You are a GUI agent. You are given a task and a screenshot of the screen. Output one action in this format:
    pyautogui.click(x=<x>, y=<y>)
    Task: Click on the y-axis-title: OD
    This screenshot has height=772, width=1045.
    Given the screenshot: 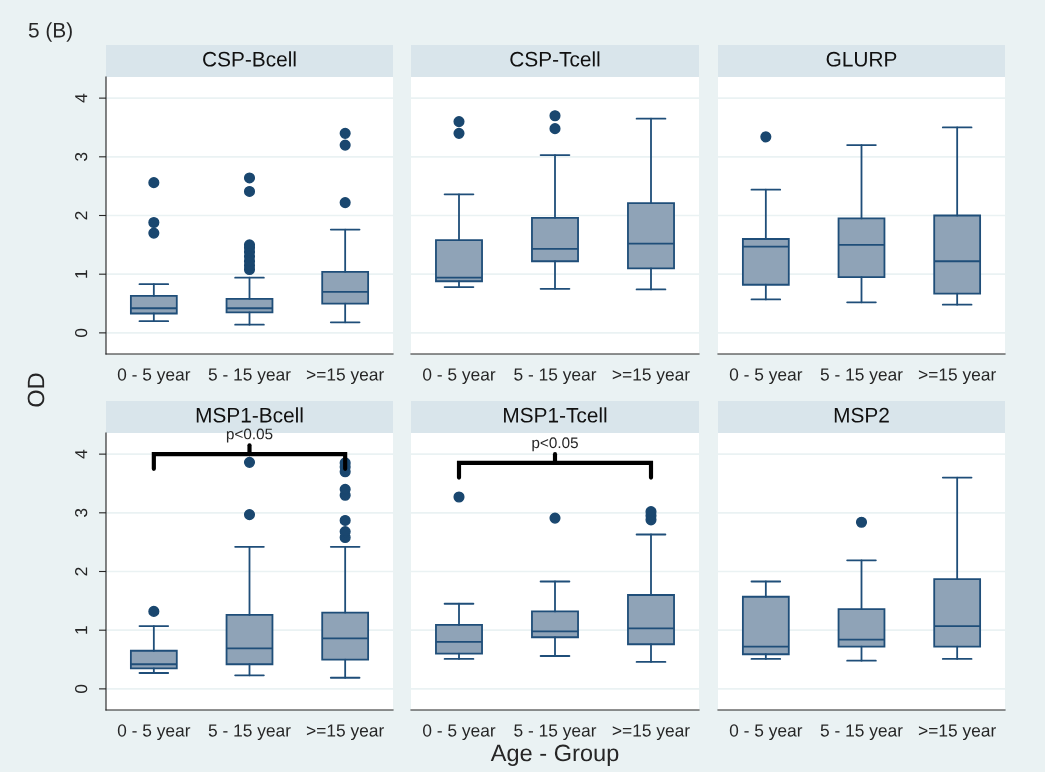 What is the action you would take?
    pyautogui.click(x=36, y=390)
    